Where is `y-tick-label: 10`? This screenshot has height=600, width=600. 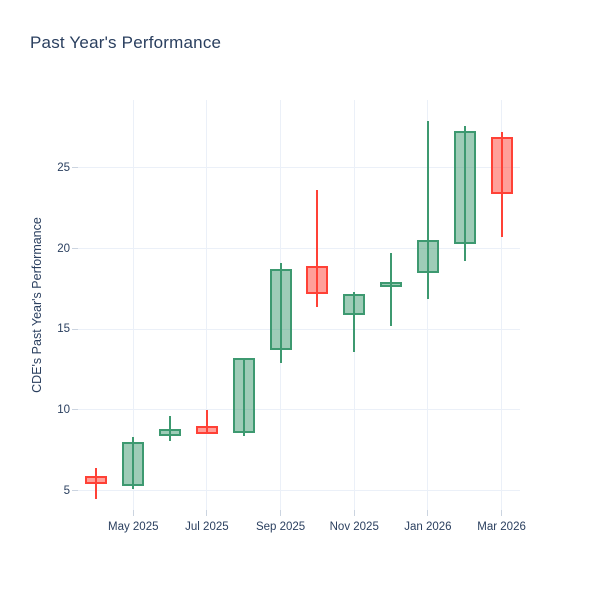
y-tick-label: 10 is located at coordinates (63, 409).